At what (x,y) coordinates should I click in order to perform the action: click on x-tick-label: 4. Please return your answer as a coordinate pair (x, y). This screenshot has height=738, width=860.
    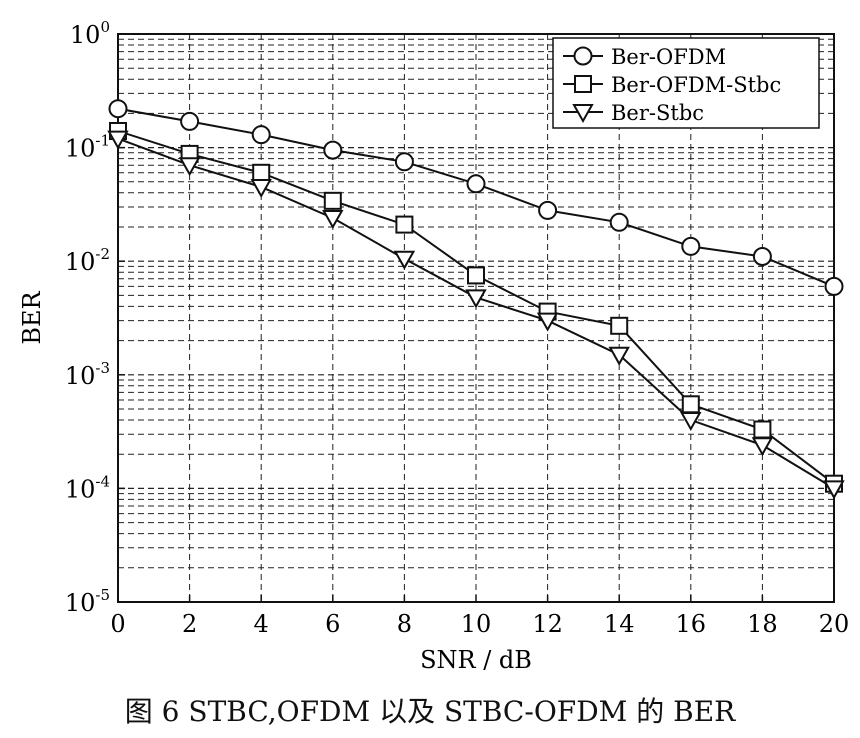
    Looking at the image, I should click on (261, 624).